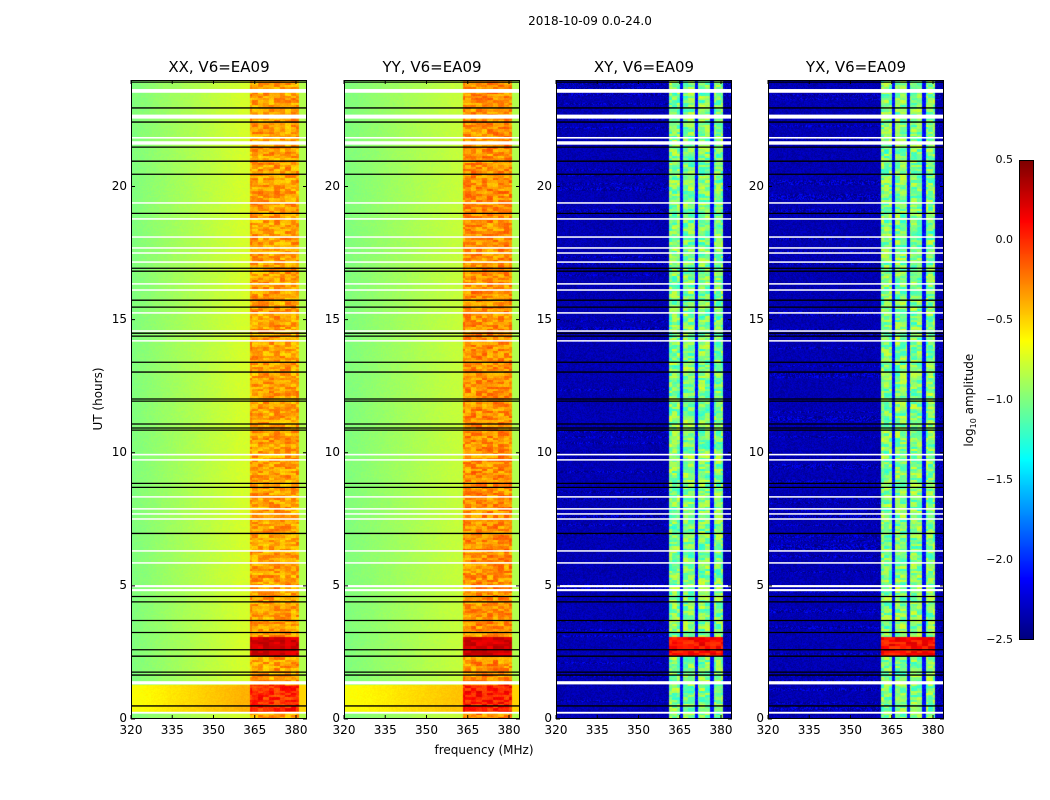 The width and height of the screenshot is (1050, 800). I want to click on figure-title: 2018-10-09 0.0-24.0, so click(590, 21).